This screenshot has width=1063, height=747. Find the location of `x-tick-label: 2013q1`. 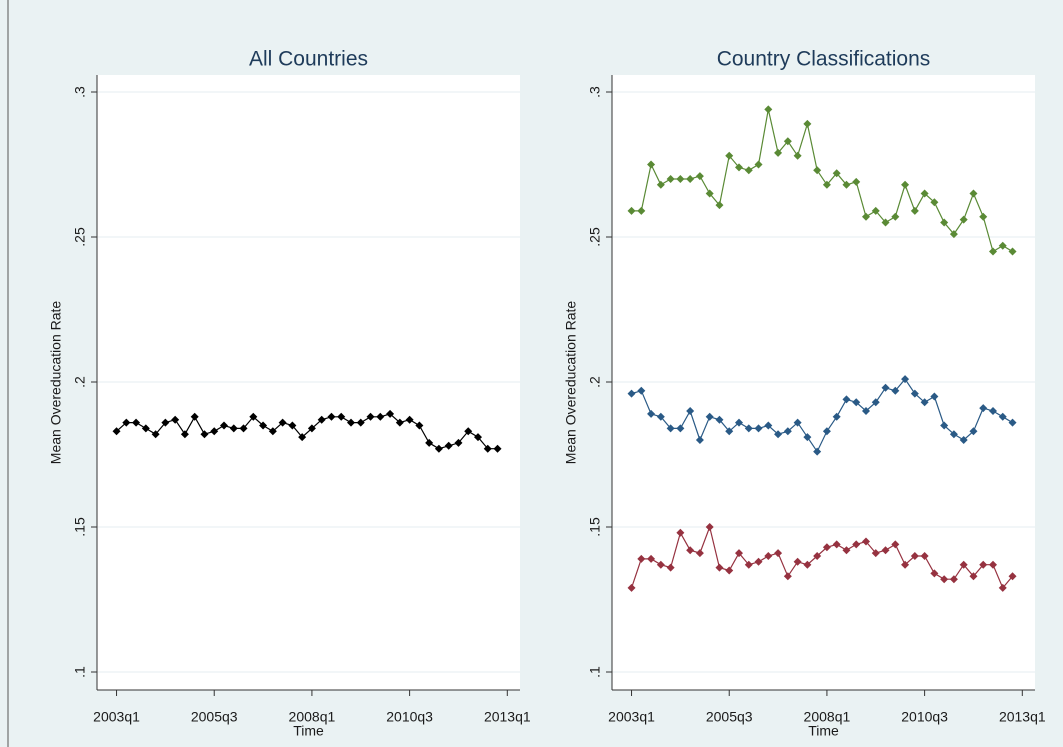

x-tick-label: 2013q1 is located at coordinates (507, 717).